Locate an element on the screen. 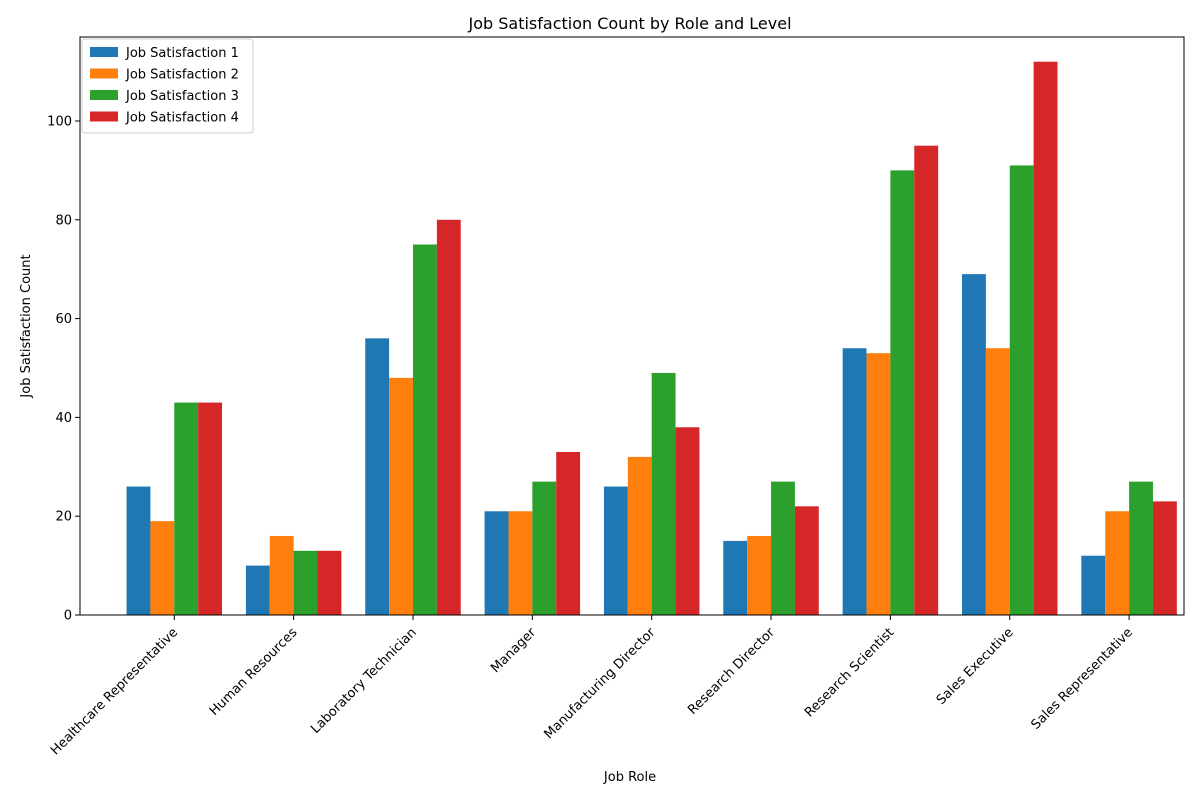  y-axis-title: Job Satisfaction Count is located at coordinates (26, 326).